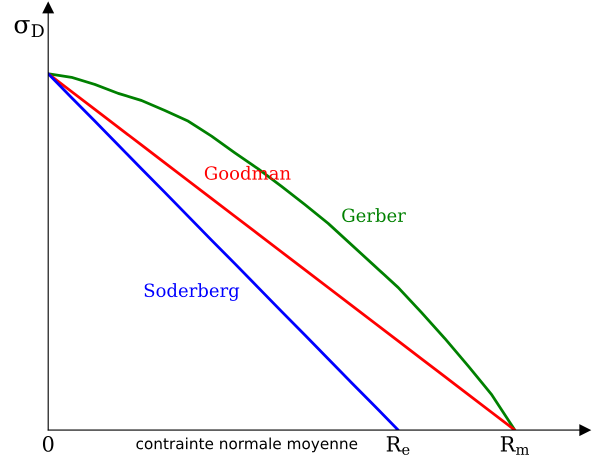  What do you see at coordinates (48, 444) in the screenshot?
I see `x-tick-label: 0` at bounding box center [48, 444].